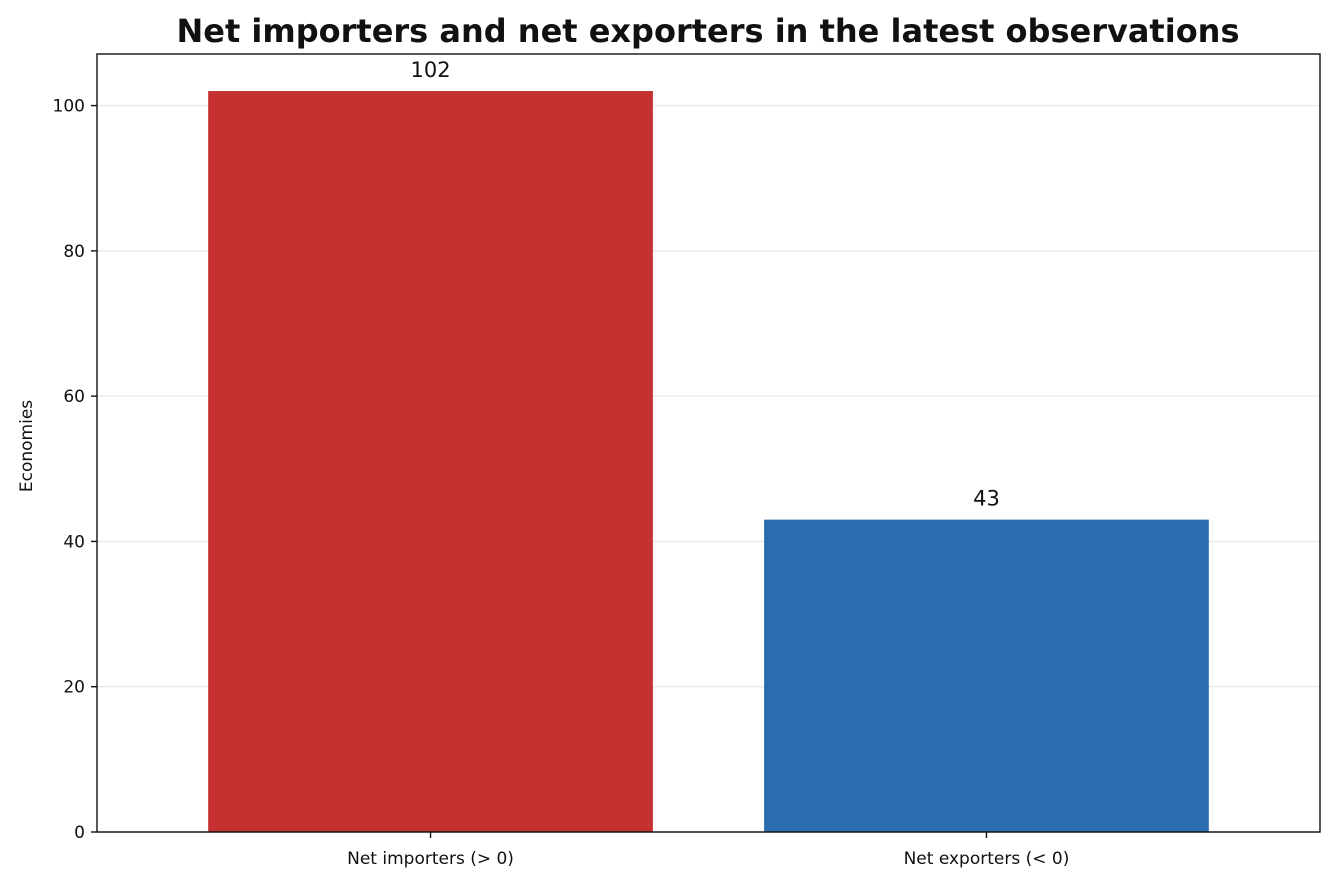  What do you see at coordinates (75, 470) in the screenshot?
I see `y-axis-ticks: 0 20 40 60 80 100` at bounding box center [75, 470].